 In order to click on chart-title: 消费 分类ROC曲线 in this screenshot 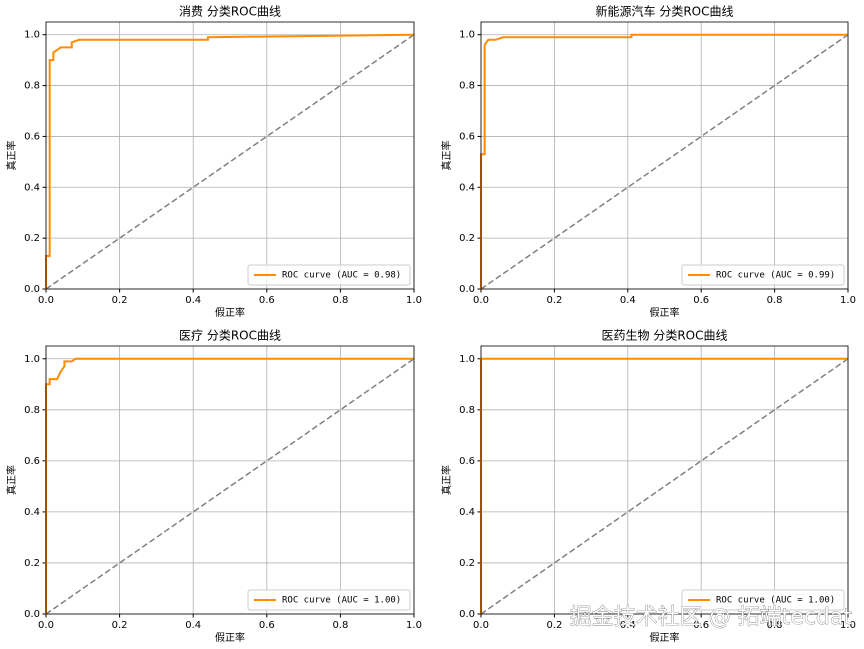, I will do `click(230, 12)`.